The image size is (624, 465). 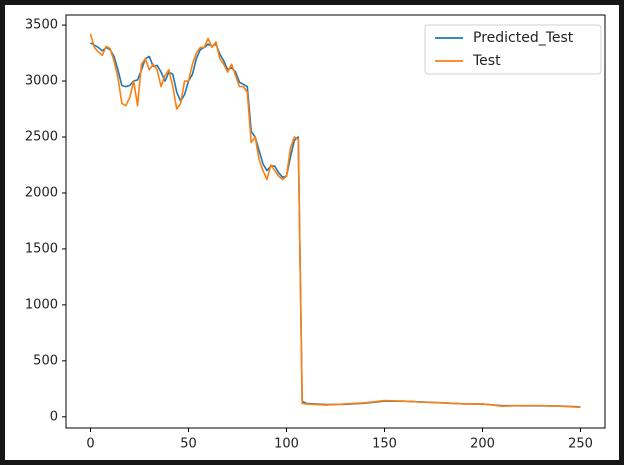 I want to click on y-tick-label: 0, so click(x=54, y=416).